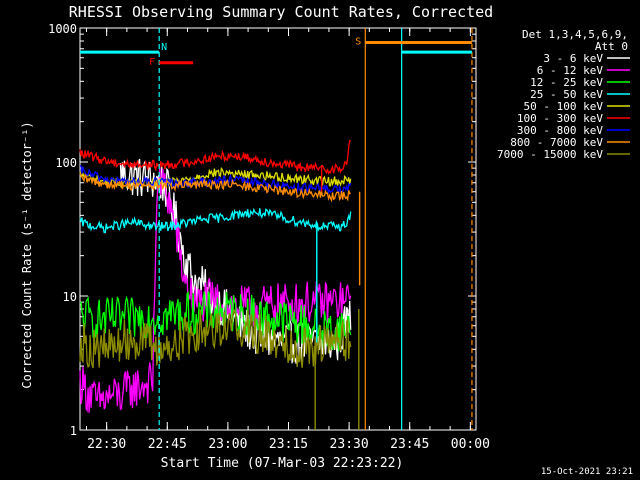 The height and width of the screenshot is (480, 640). What do you see at coordinates (349, 444) in the screenshot?
I see `x-tick-label: 23:30` at bounding box center [349, 444].